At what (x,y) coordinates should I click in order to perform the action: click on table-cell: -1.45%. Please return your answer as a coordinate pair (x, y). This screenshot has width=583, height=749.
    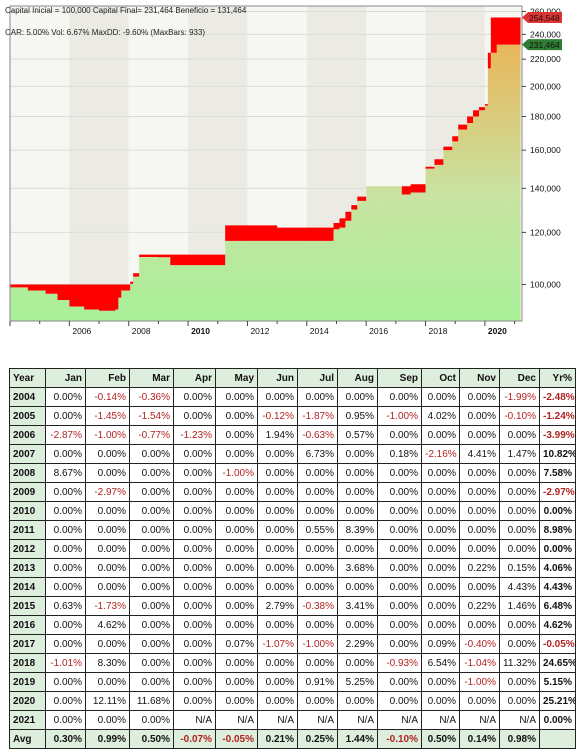
    Looking at the image, I should click on (107, 416).